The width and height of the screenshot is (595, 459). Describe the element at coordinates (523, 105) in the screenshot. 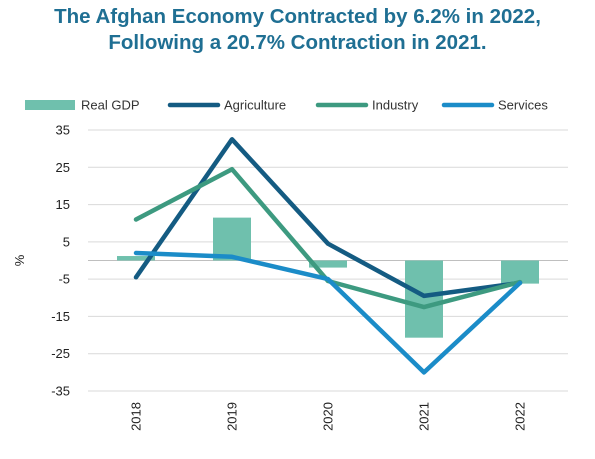

I see `legend-label: Services` at that location.